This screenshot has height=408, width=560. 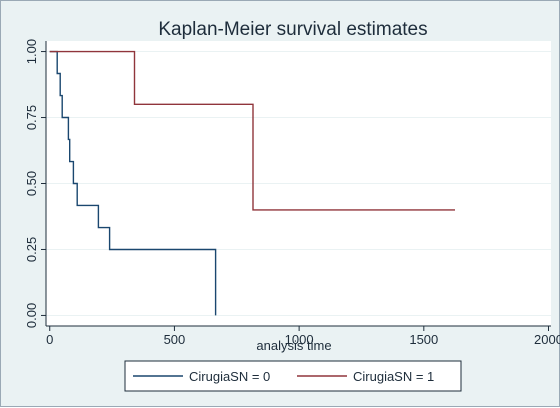 What do you see at coordinates (31, 51) in the screenshot?
I see `y-tick-label: 1.00` at bounding box center [31, 51].